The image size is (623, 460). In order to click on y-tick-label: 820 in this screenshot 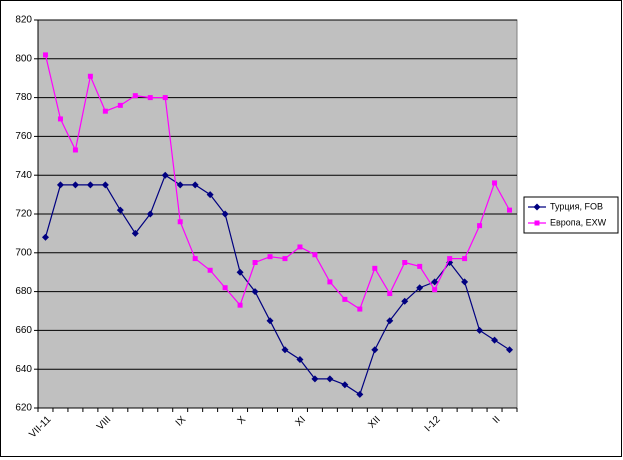, I will do `click(23, 20)`.